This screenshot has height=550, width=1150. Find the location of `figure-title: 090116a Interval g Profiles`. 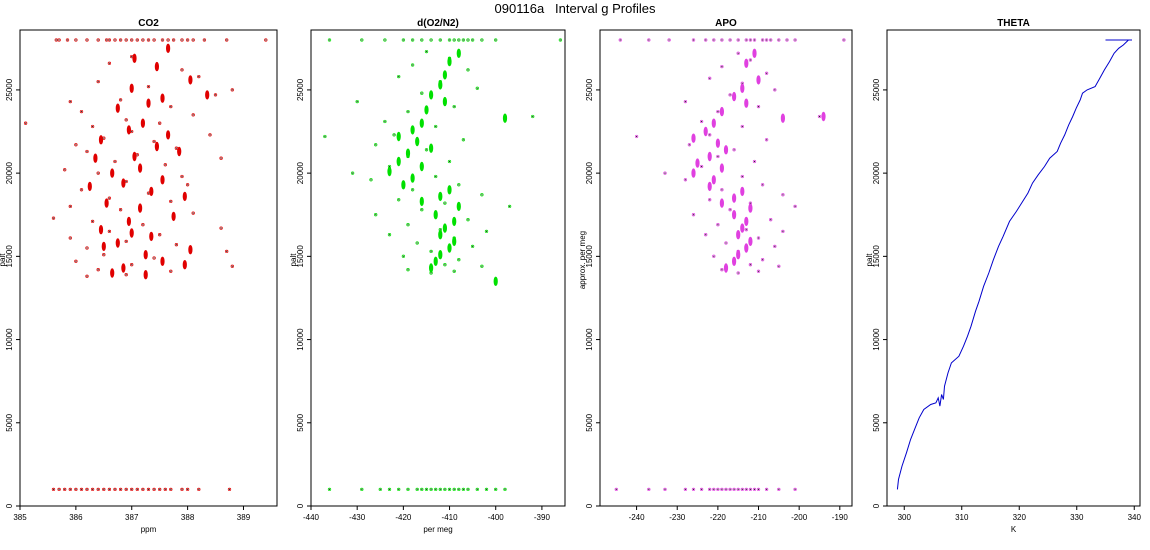

figure-title: 090116a Interval g Profiles is located at coordinates (575, 8).